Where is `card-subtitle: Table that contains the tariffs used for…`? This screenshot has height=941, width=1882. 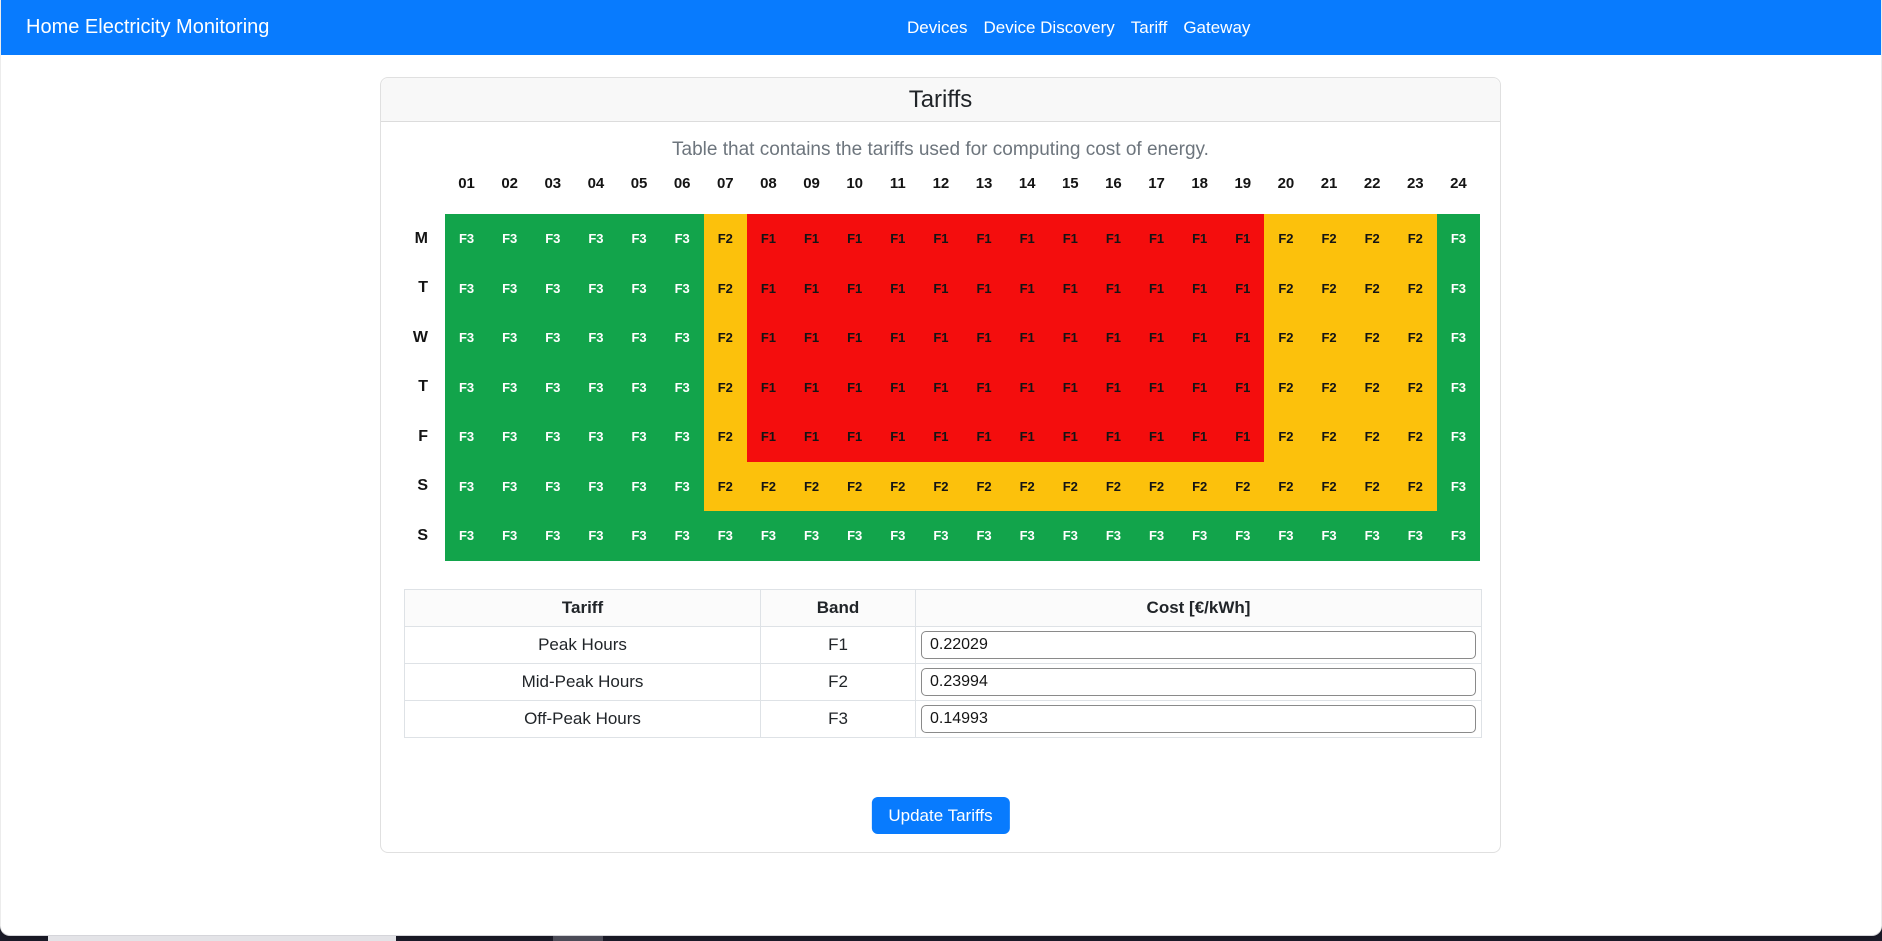 card-subtitle: Table that contains the tariffs used for… is located at coordinates (940, 149).